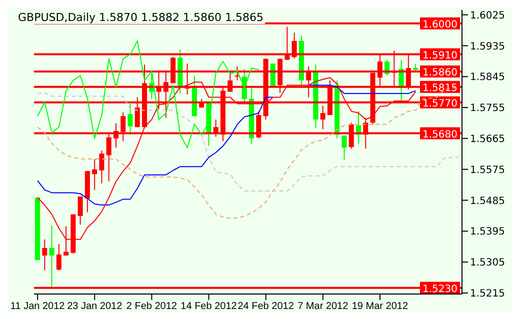 The width and height of the screenshot is (520, 320). Describe the element at coordinates (487, 108) in the screenshot. I see `y-tick-label: 1.5755` at that location.